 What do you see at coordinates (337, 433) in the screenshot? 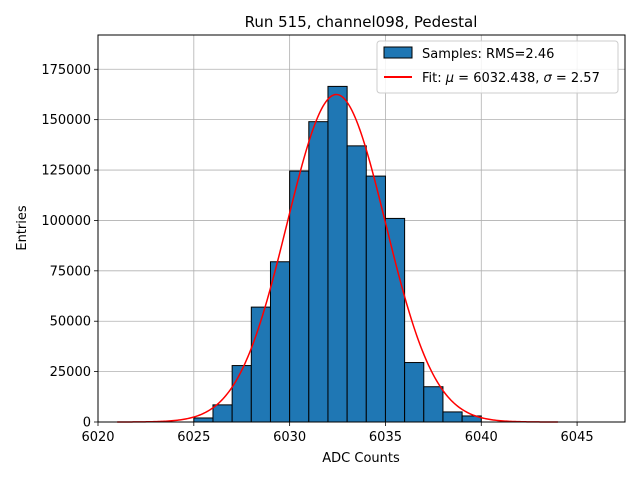
I see `x-axis-ticks: 6020 6025 6030 6035 6040 6045` at bounding box center [337, 433].